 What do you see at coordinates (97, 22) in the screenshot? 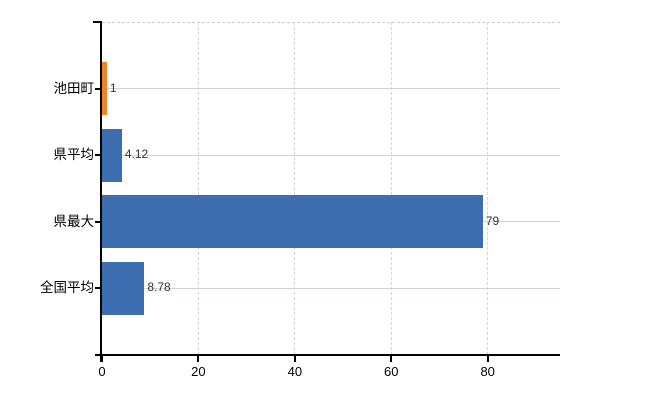
I see `y-axis-top-tick` at bounding box center [97, 22].